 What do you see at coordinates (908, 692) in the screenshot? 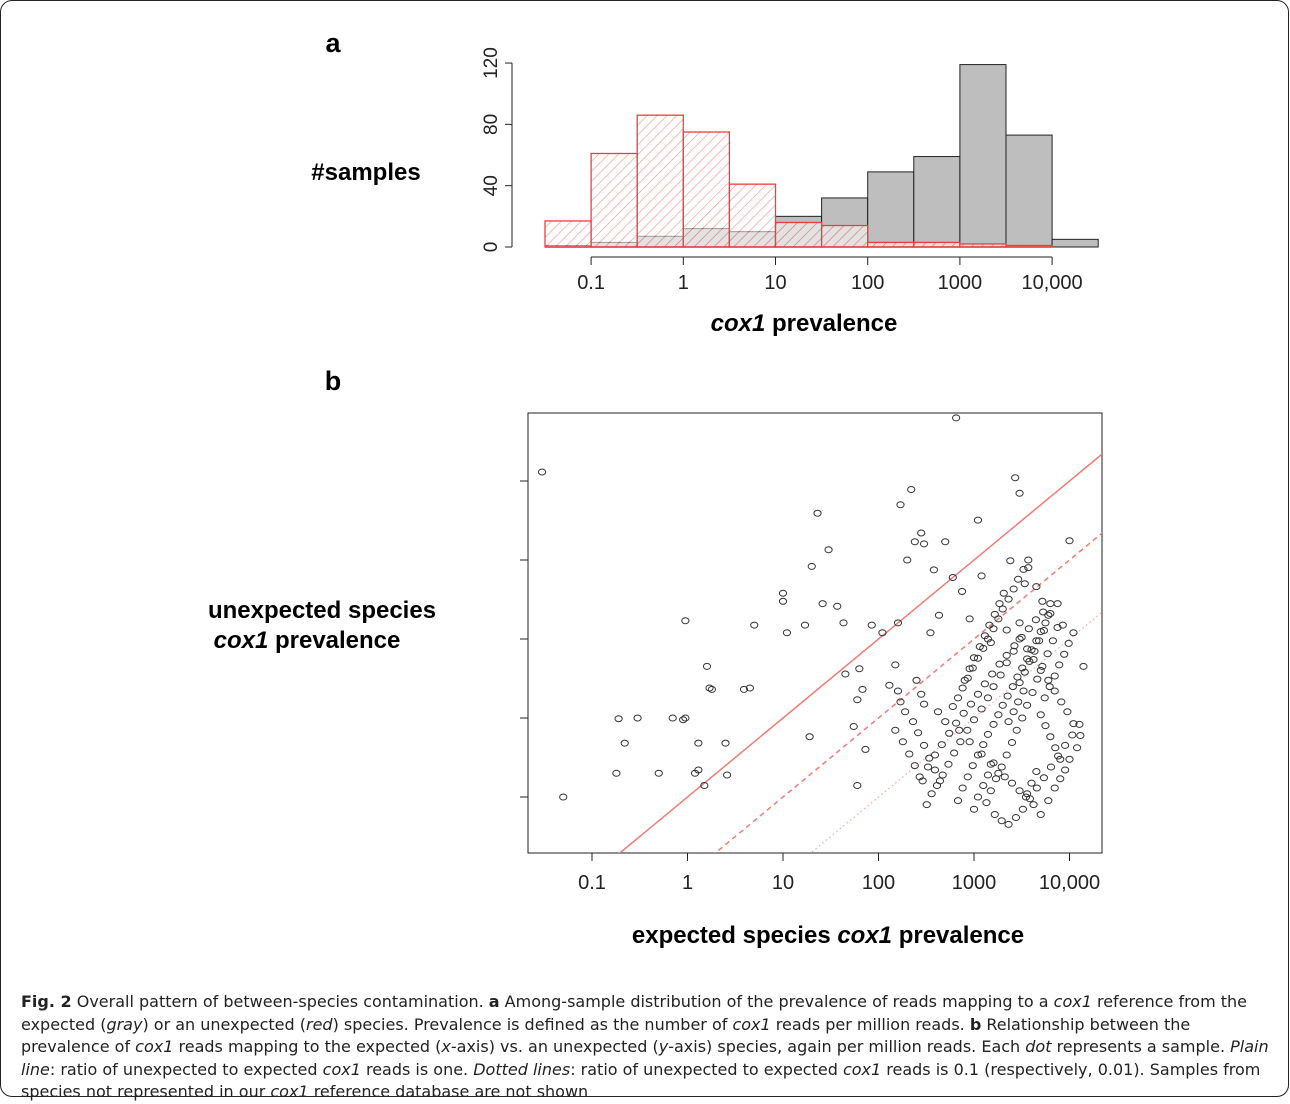
I see `ratio-line-dashed` at bounding box center [908, 692].